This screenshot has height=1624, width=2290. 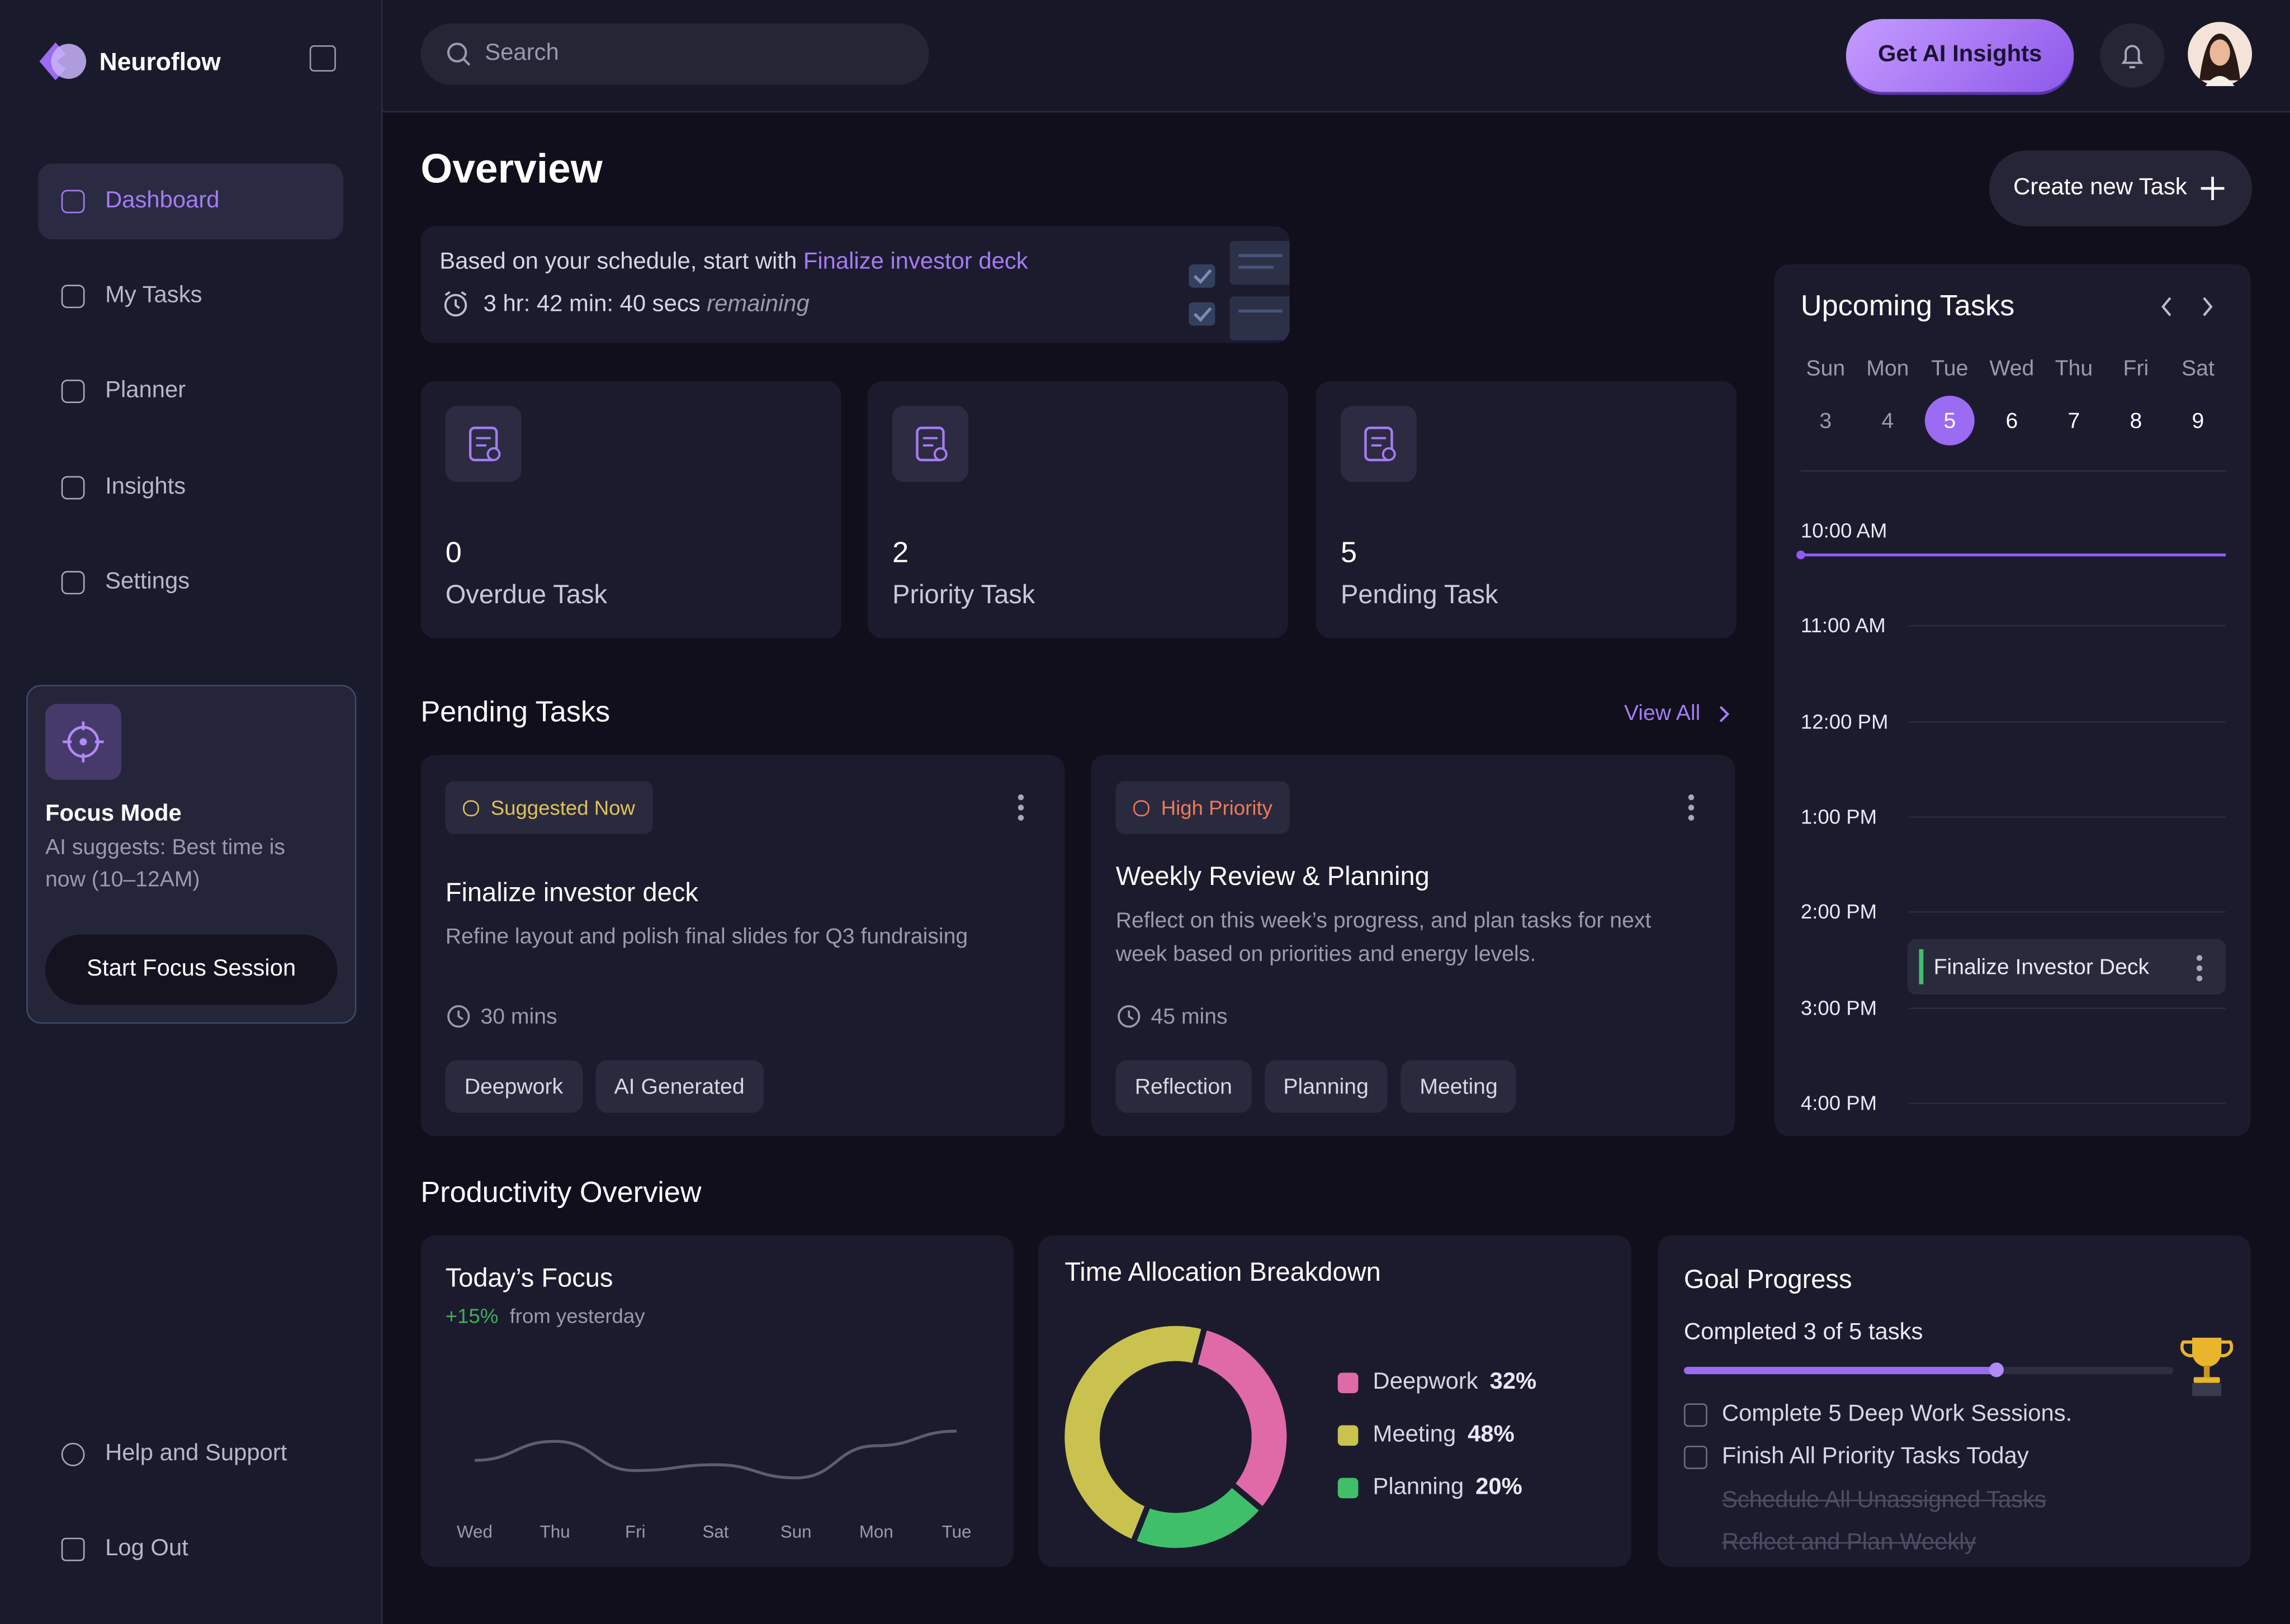 What do you see at coordinates (83, 742) in the screenshot?
I see `focus-icon` at bounding box center [83, 742].